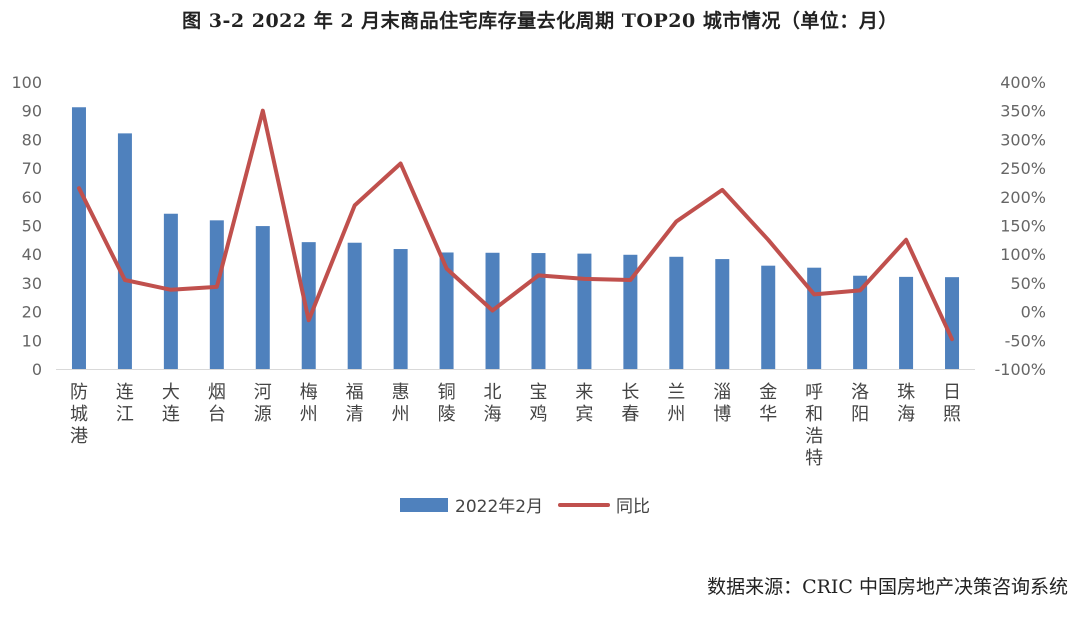 Image resolution: width=1080 pixels, height=623 pixels. What do you see at coordinates (814, 425) in the screenshot?
I see `category-label: 呼和浩特` at bounding box center [814, 425].